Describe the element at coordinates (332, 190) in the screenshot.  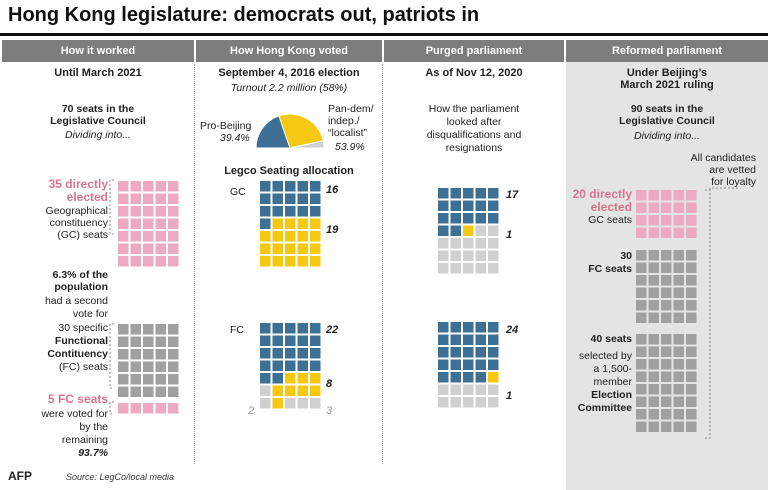
I see `col2-gc-pro-count: 16` at that location.